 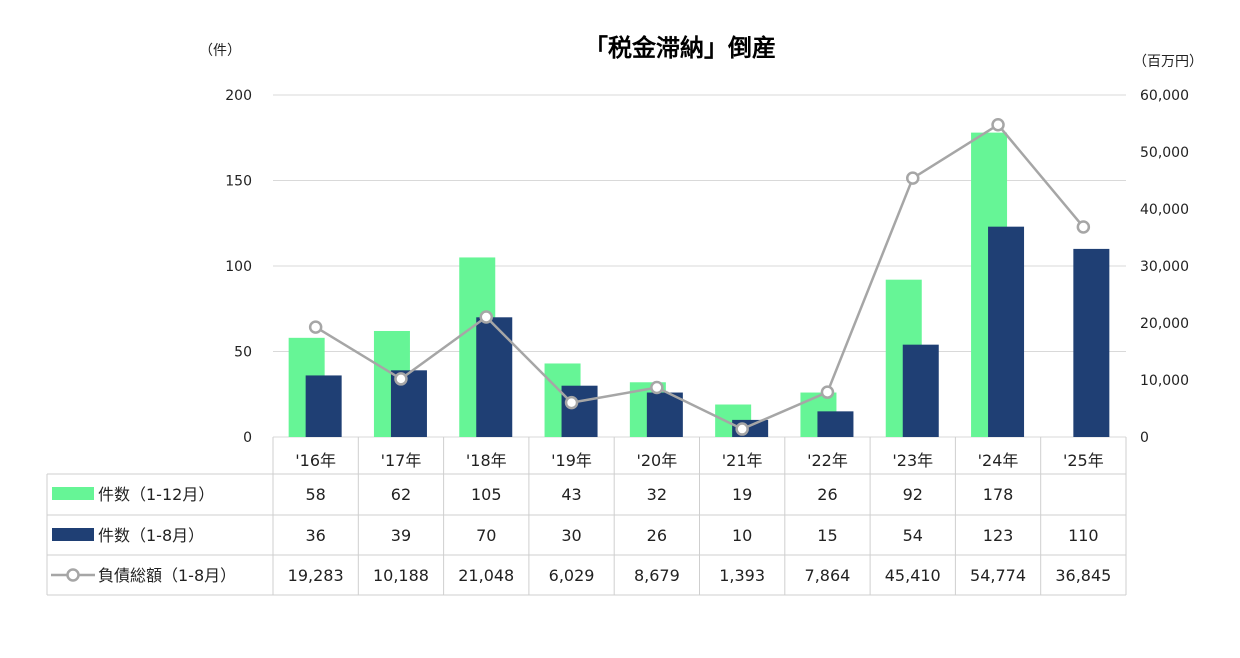 I want to click on data-label: 10, so click(x=742, y=535).